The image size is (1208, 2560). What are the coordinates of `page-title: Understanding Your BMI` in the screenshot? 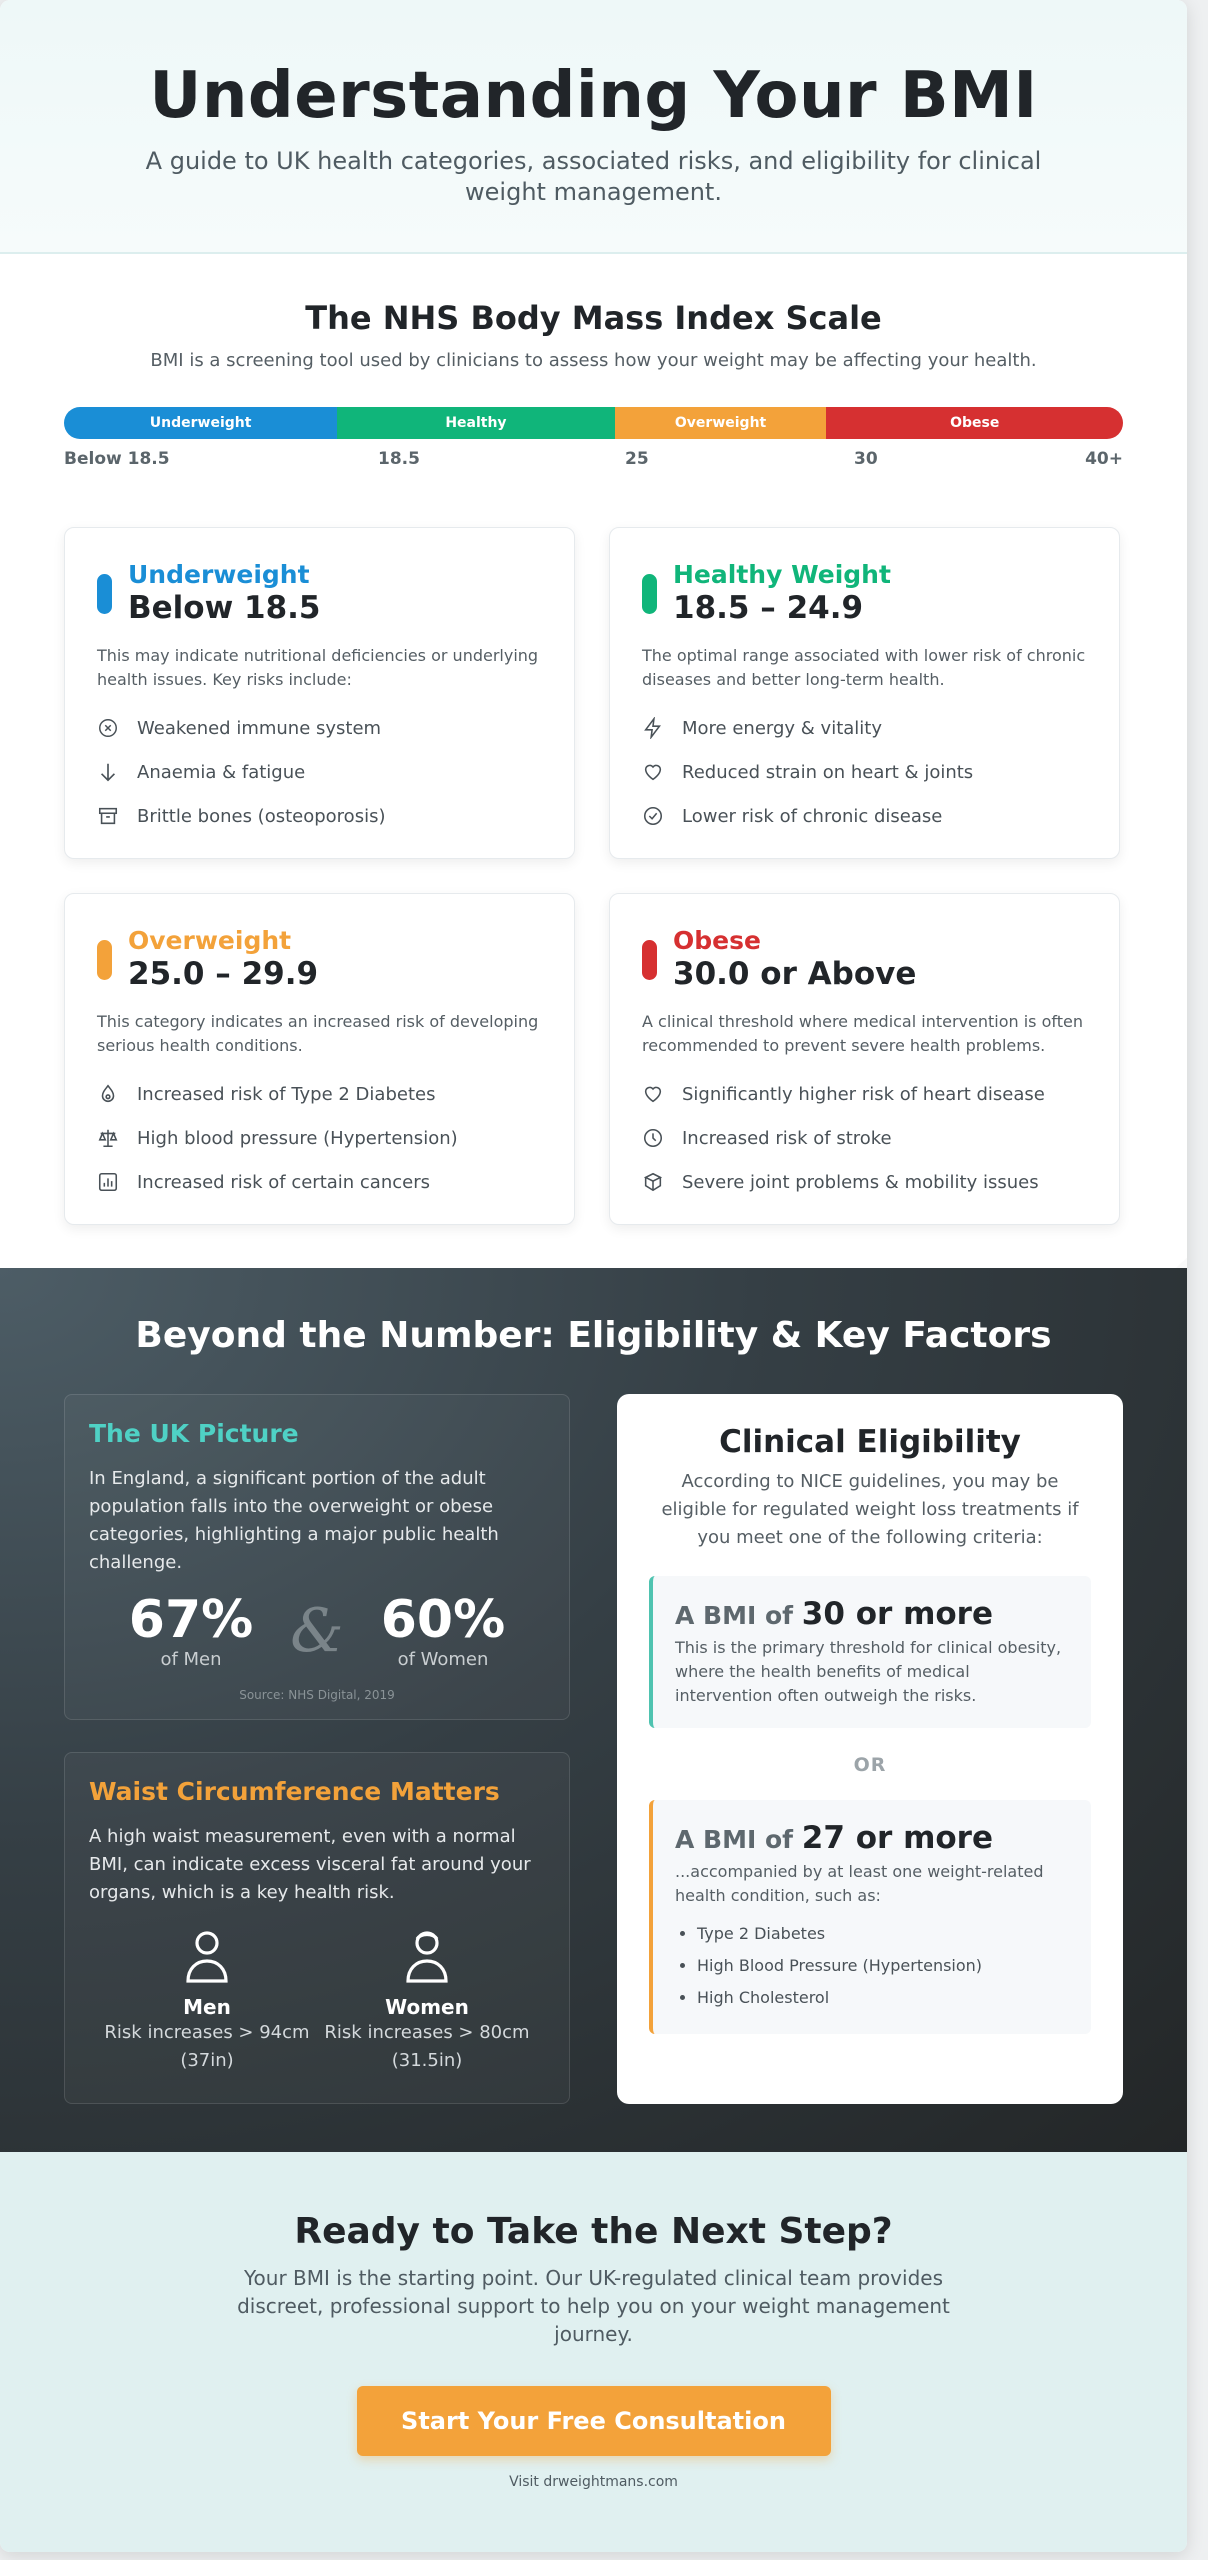 It's located at (593, 96).